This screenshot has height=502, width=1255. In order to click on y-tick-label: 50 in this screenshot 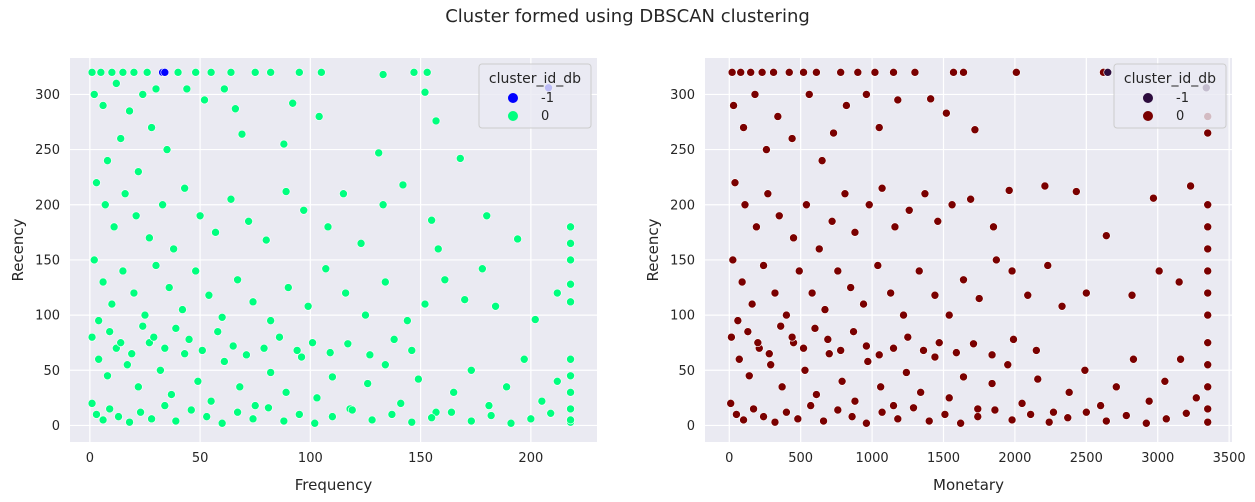, I will do `click(686, 371)`.